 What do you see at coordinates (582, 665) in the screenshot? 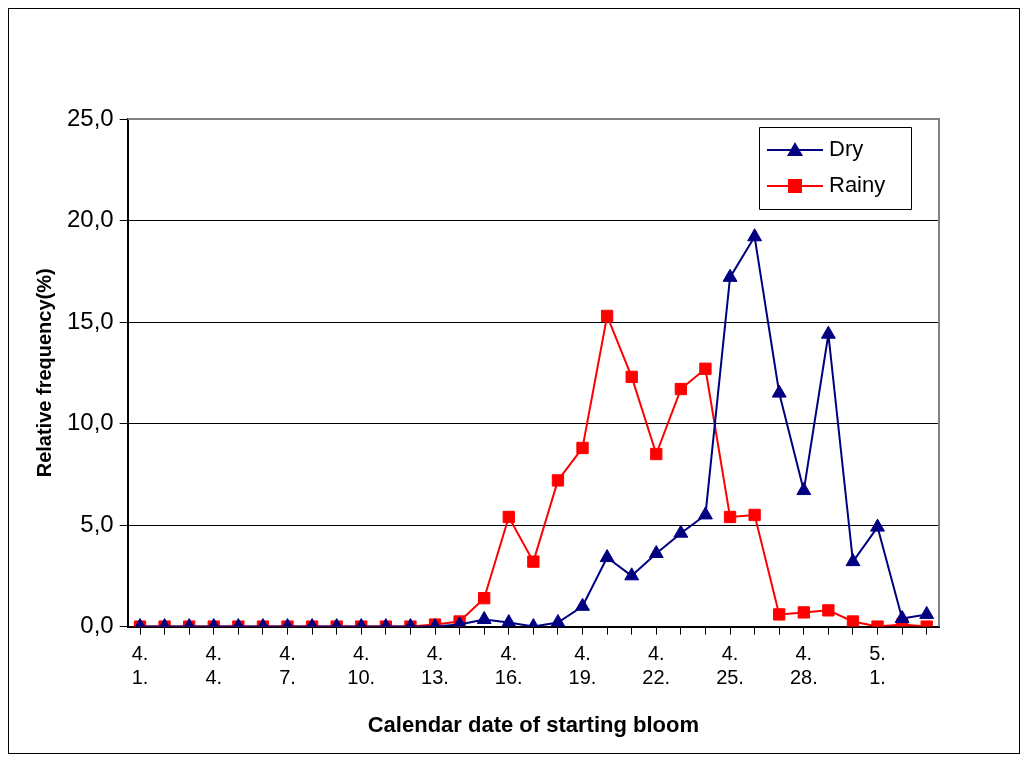
I see `x-tick-label: 4. 19.` at bounding box center [582, 665].